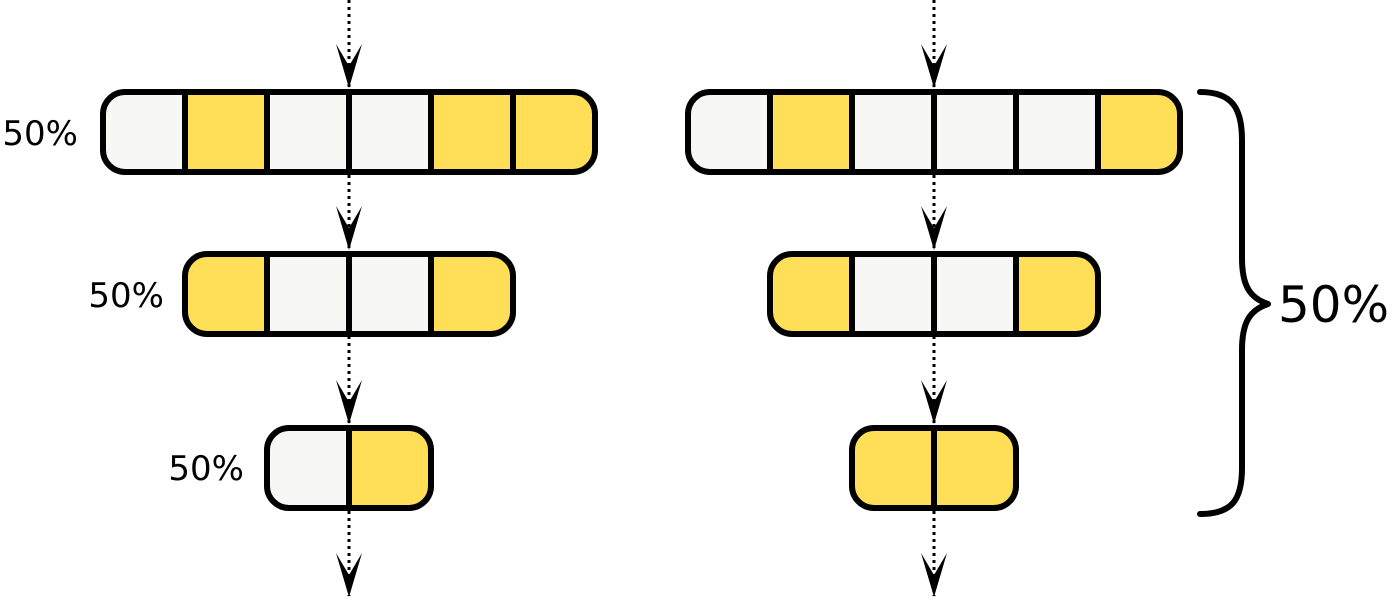 Image resolution: width=1400 pixels, height=601 pixels. What do you see at coordinates (390, 132) in the screenshot?
I see `left-row-1-cell-4-empty` at bounding box center [390, 132].